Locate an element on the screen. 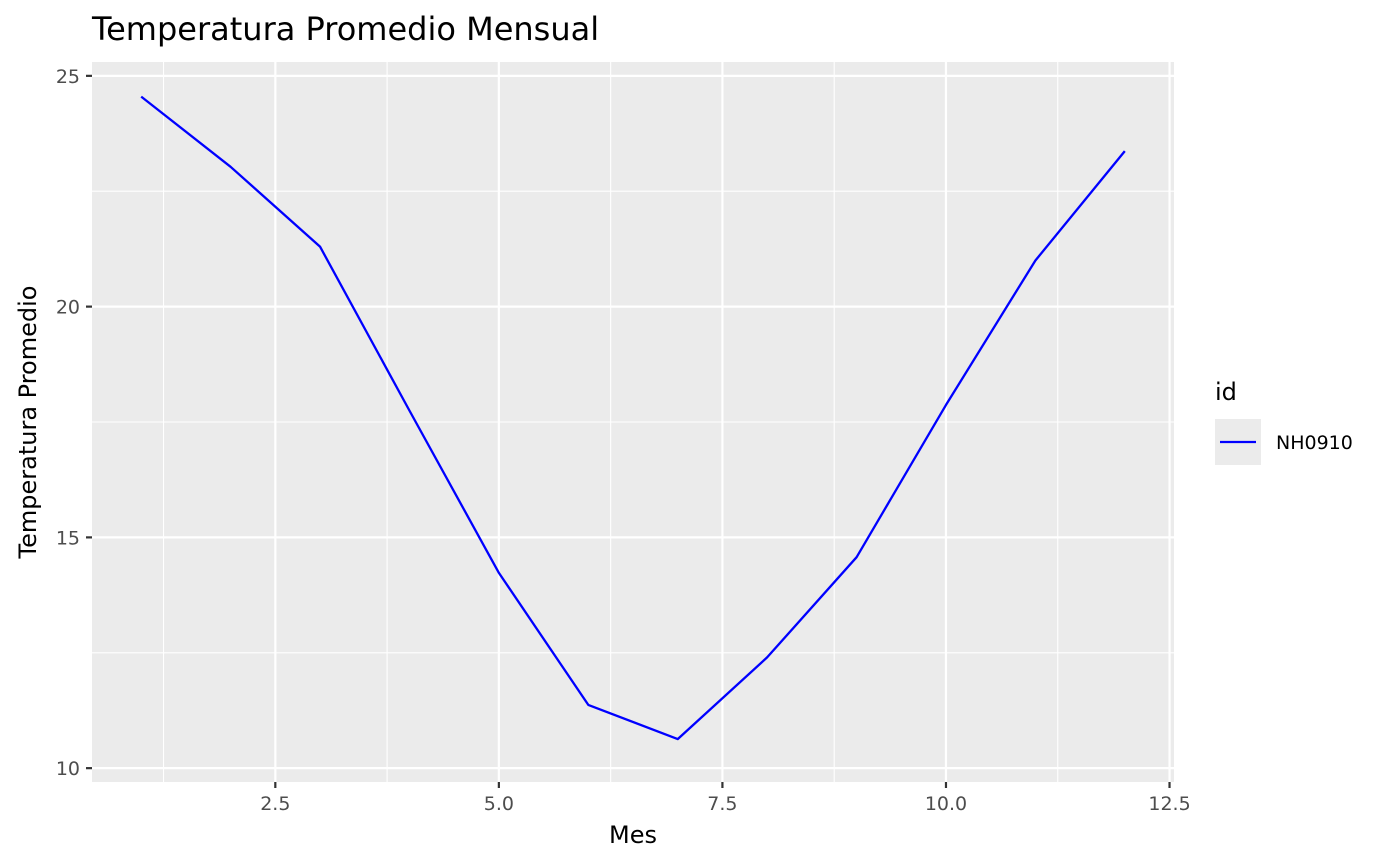  x-tick-label-0: 2.5 is located at coordinates (275, 804).